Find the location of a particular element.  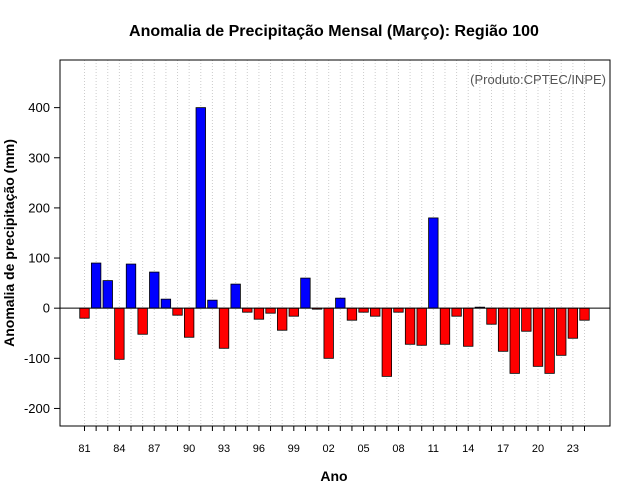

bar-2007 is located at coordinates (386, 342).